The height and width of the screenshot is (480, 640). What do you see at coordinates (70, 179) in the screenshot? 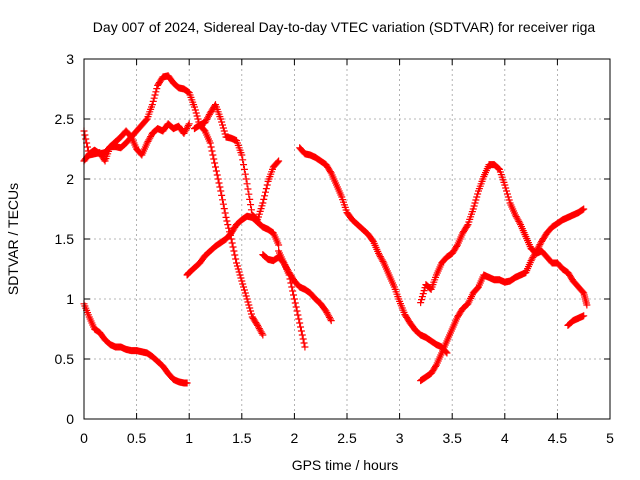
I see `y-tick-label: 2` at bounding box center [70, 179].